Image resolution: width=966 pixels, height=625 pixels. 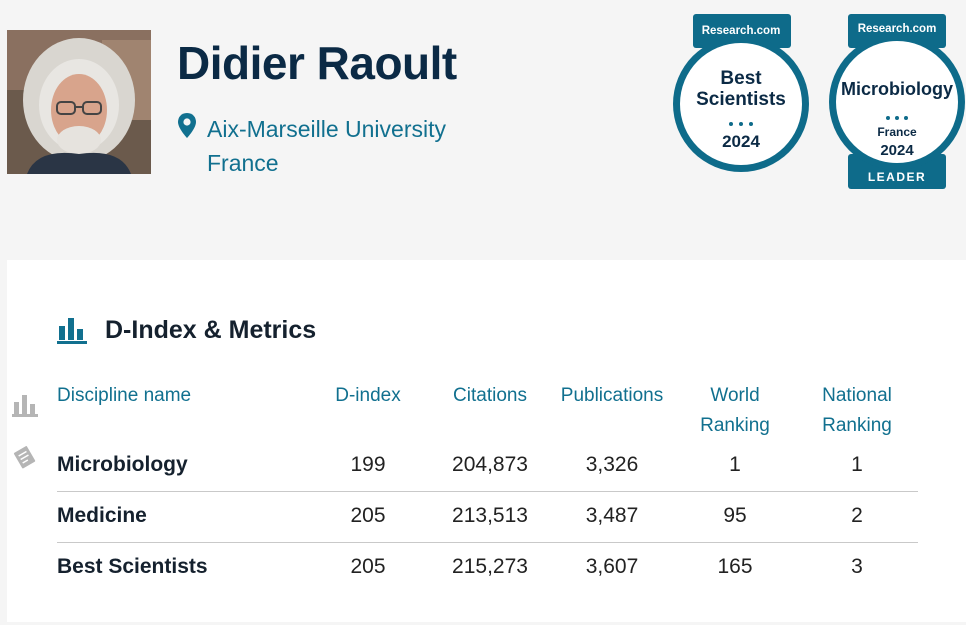 I want to click on best-scientists-badge: Research.com Best Scientists 2024, so click(x=741, y=94).